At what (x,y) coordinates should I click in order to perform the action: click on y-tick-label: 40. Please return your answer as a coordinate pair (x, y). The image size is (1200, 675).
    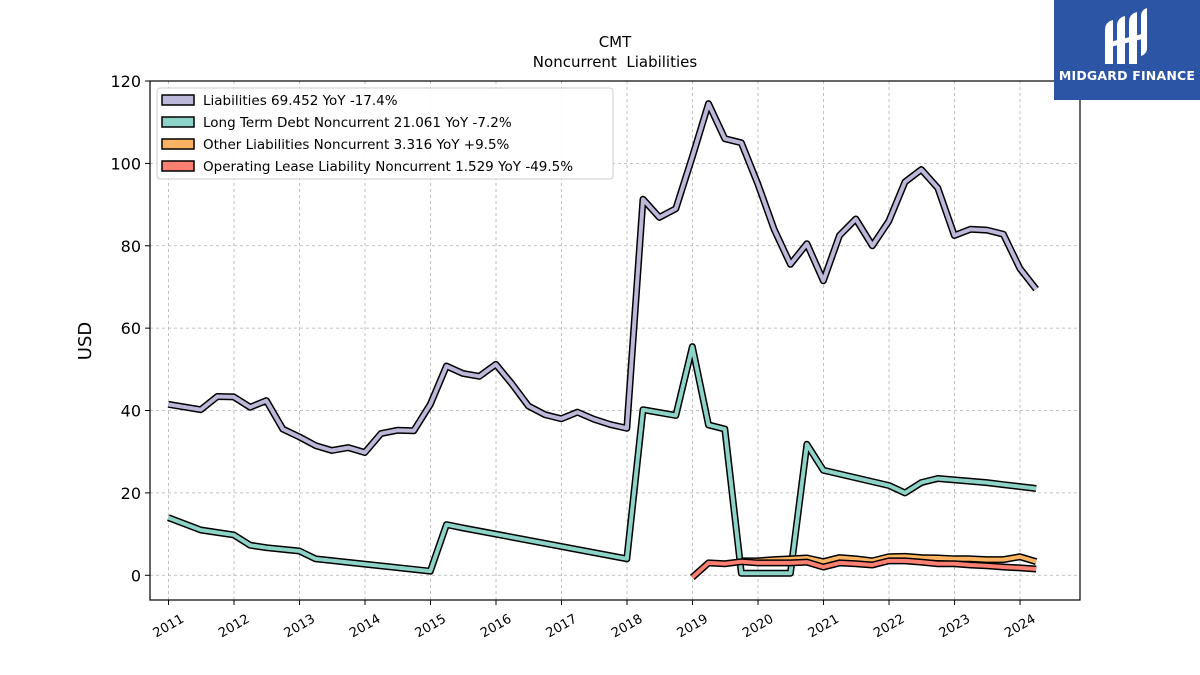
    Looking at the image, I should click on (131, 411).